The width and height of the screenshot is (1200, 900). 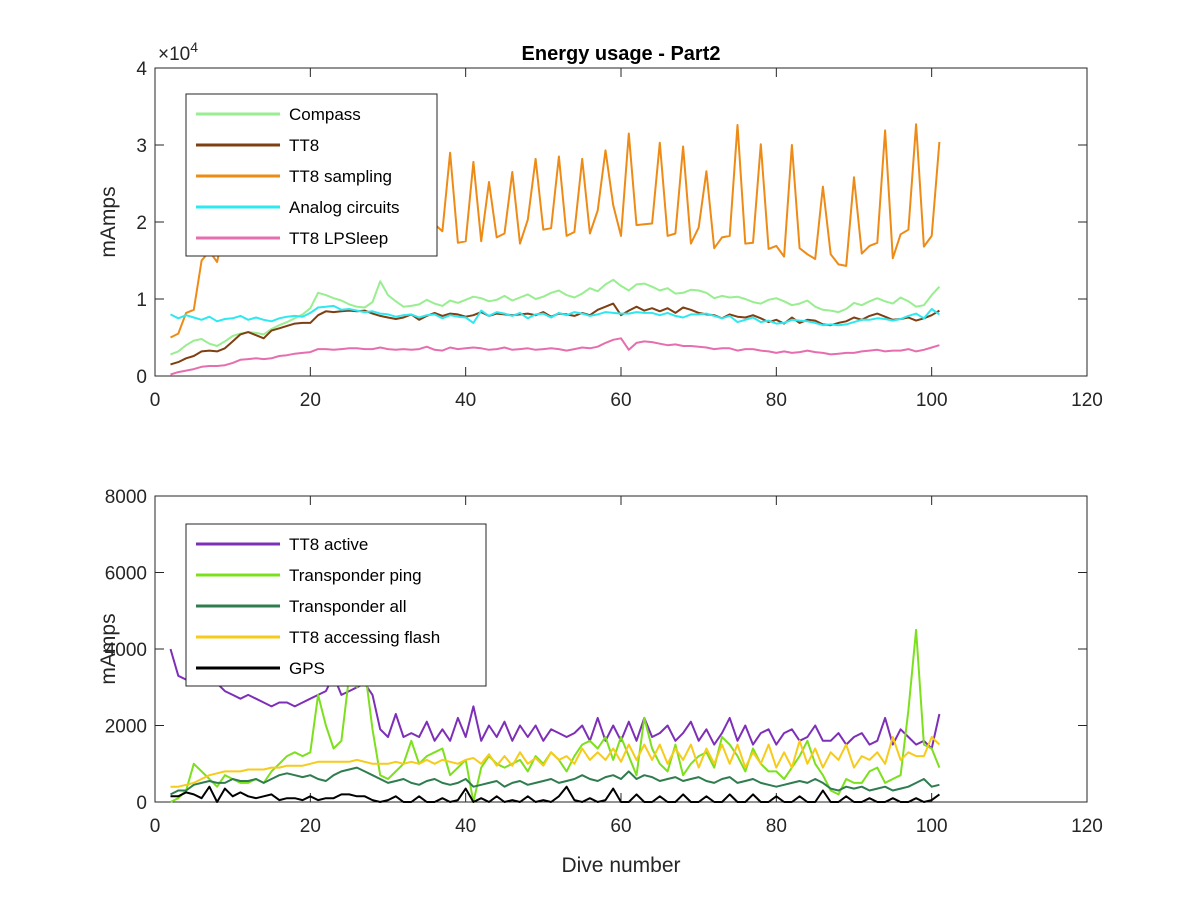 What do you see at coordinates (126, 727) in the screenshot?
I see `y-tick-label: 2000` at bounding box center [126, 727].